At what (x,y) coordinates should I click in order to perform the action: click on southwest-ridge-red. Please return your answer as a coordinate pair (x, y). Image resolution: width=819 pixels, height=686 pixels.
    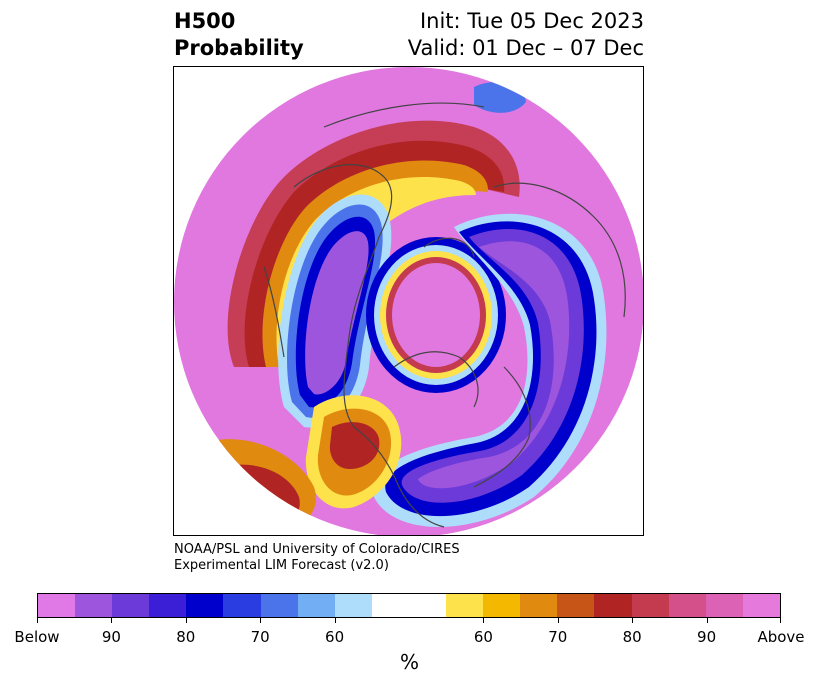
    Looking at the image, I should click on (354, 445).